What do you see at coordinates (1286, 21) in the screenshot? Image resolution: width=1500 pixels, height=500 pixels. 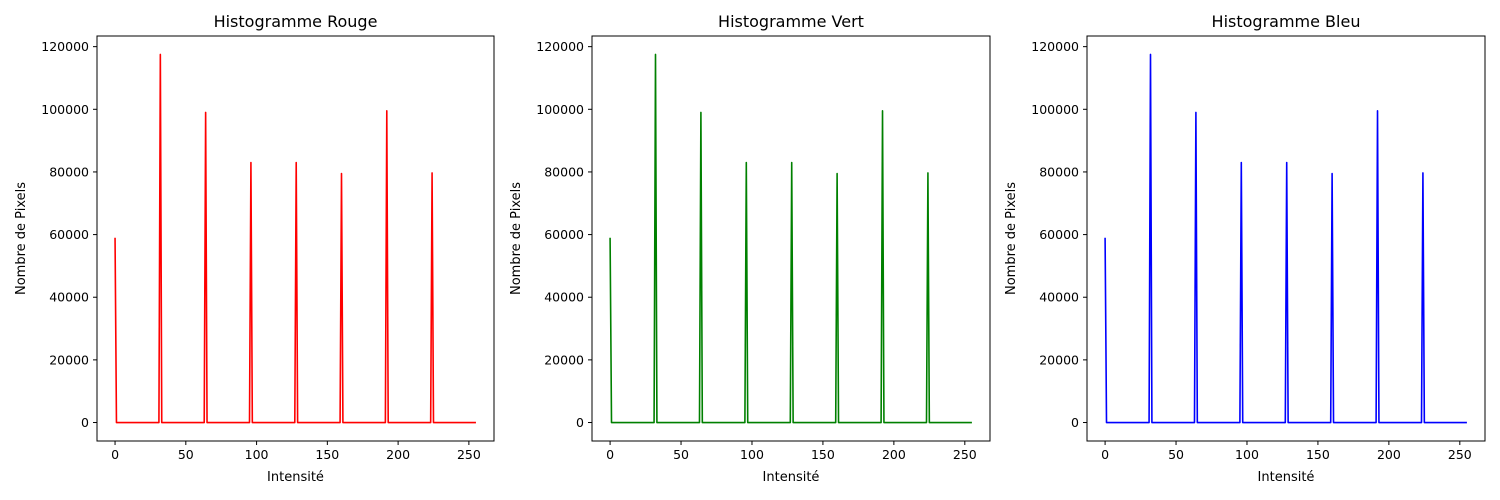 I see `chart-title: Histogramme Bleu` at bounding box center [1286, 21].